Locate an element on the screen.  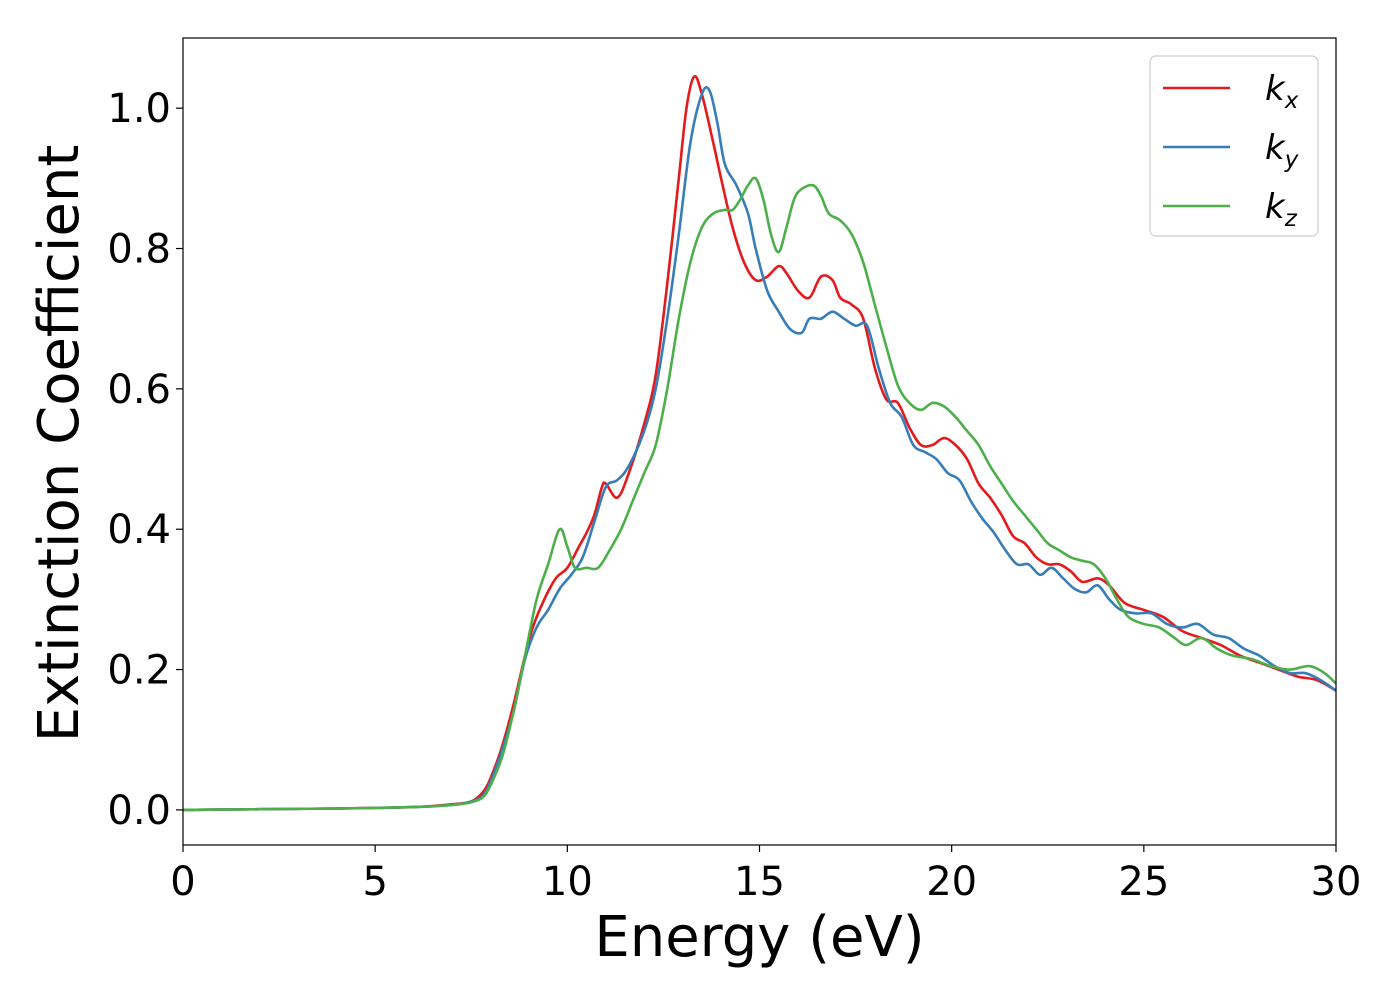
x-tick-label: 10 is located at coordinates (567, 882).